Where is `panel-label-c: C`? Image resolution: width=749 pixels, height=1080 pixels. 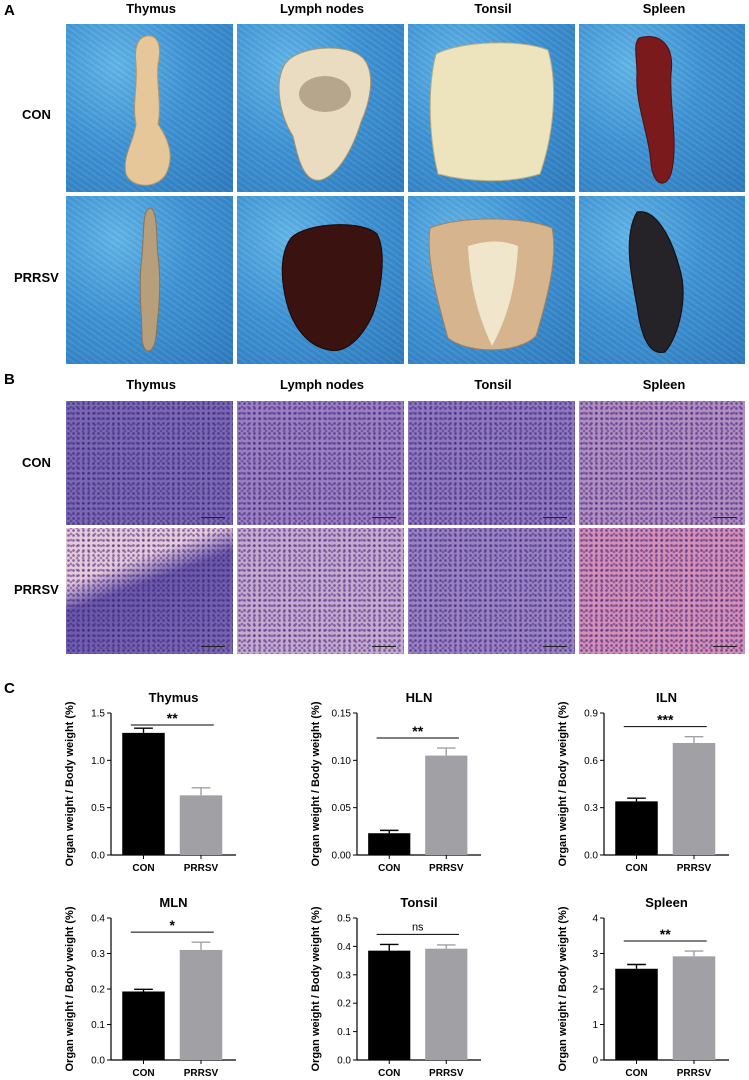
panel-label-c: C is located at coordinates (9, 688).